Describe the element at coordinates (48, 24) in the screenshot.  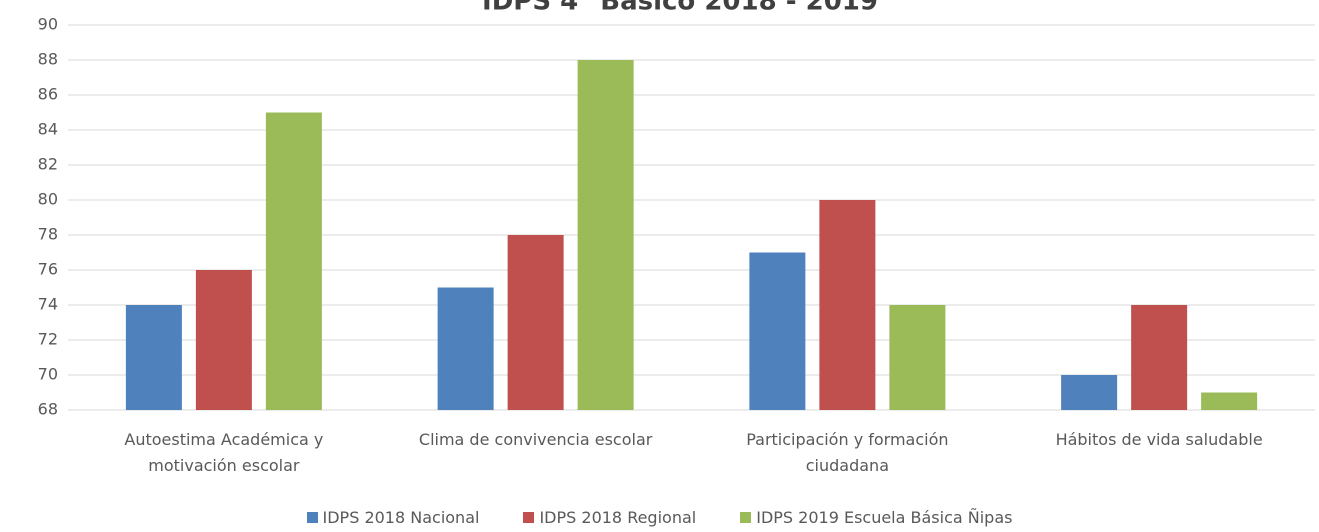
I see `y-tick-label: 90` at that location.